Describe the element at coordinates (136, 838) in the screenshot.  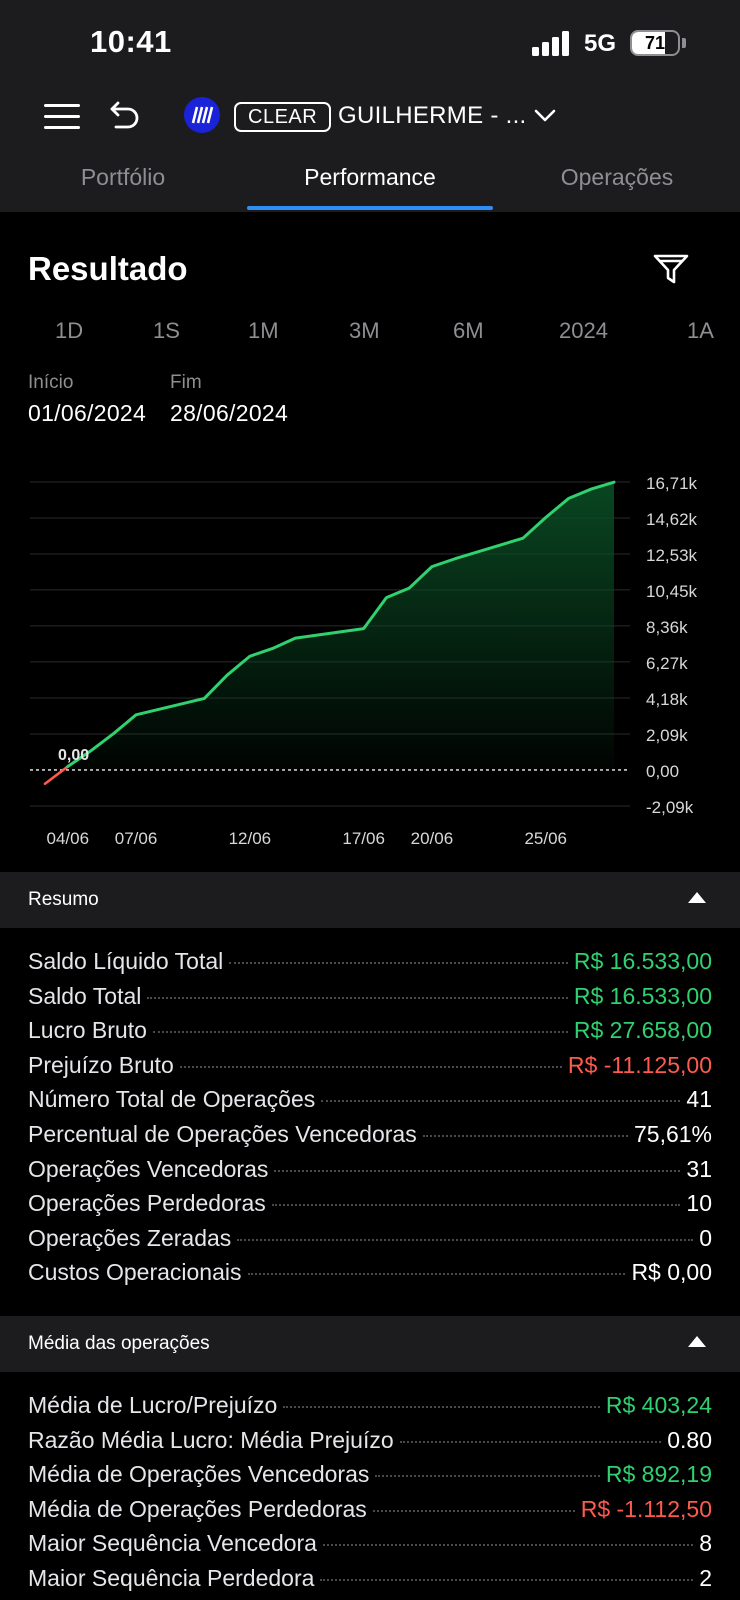
I see `x-tick-label: 07/06` at that location.